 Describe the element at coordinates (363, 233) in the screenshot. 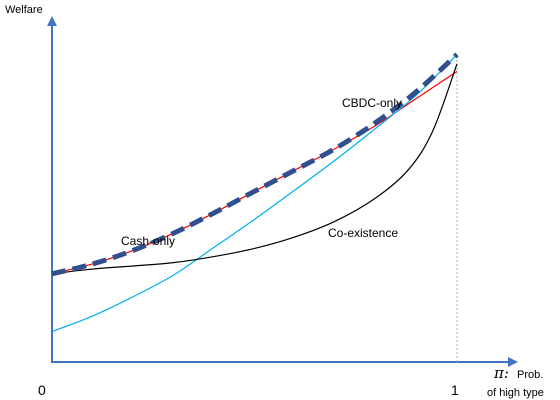

I see `annotation-co-existence: Co-existence` at that location.